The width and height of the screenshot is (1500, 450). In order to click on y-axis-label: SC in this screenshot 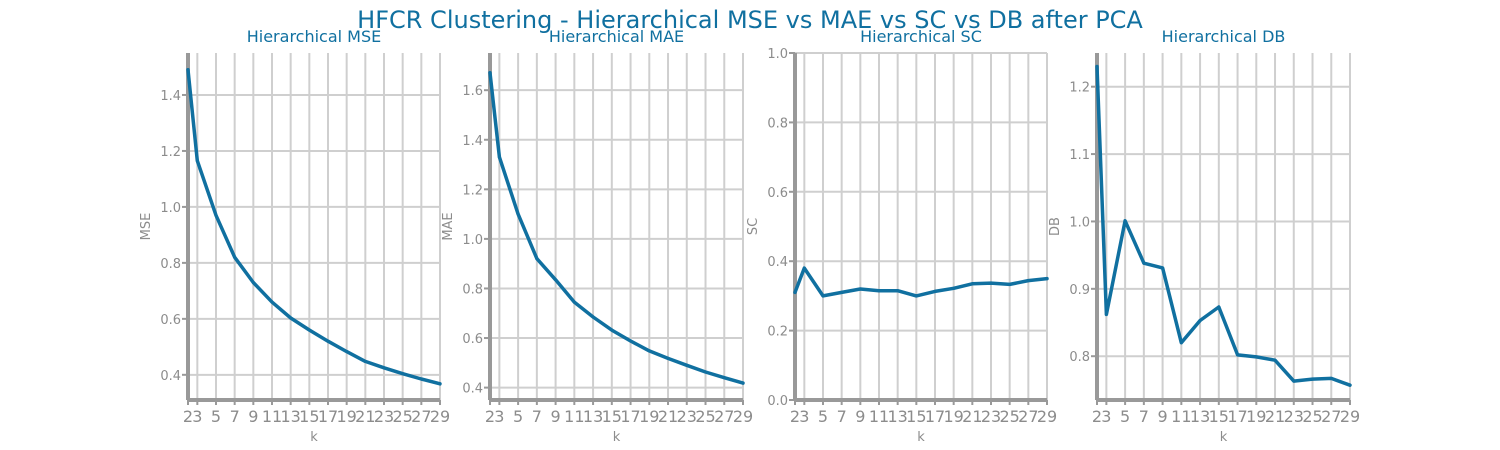, I will do `click(753, 226)`.